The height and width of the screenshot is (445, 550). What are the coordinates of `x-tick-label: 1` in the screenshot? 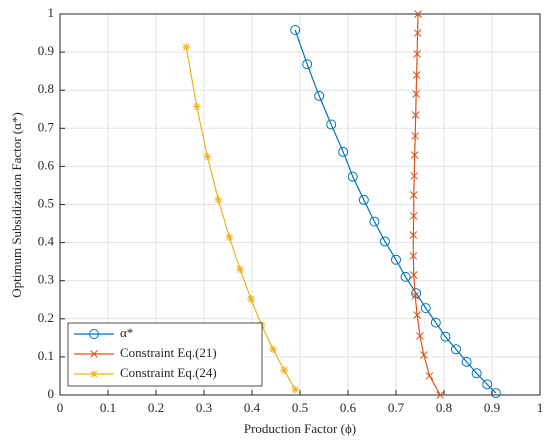 It's located at (540, 407).